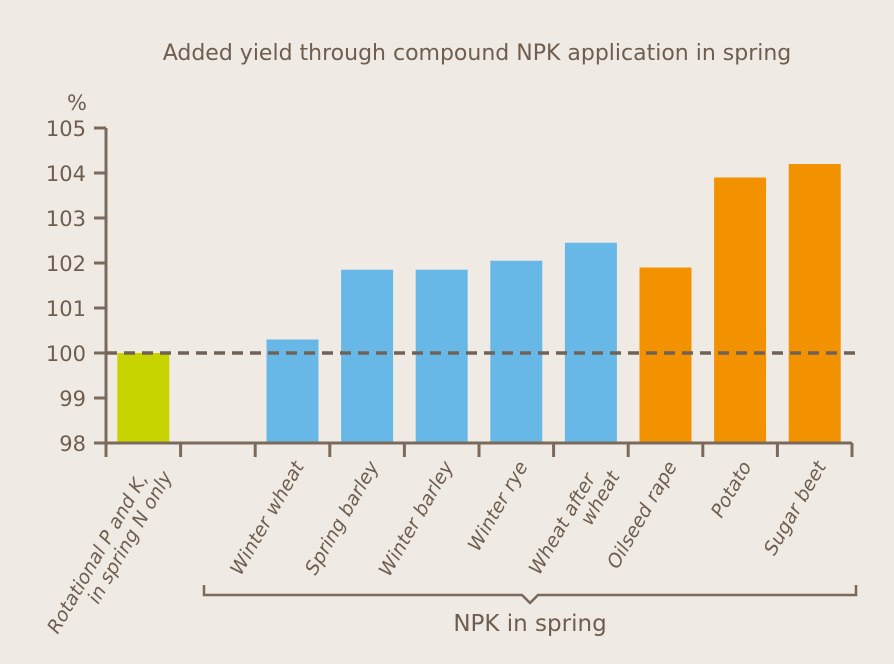  Describe the element at coordinates (796, 507) in the screenshot. I see `x-tick-label-sugar-beet: Sugar beet` at that location.